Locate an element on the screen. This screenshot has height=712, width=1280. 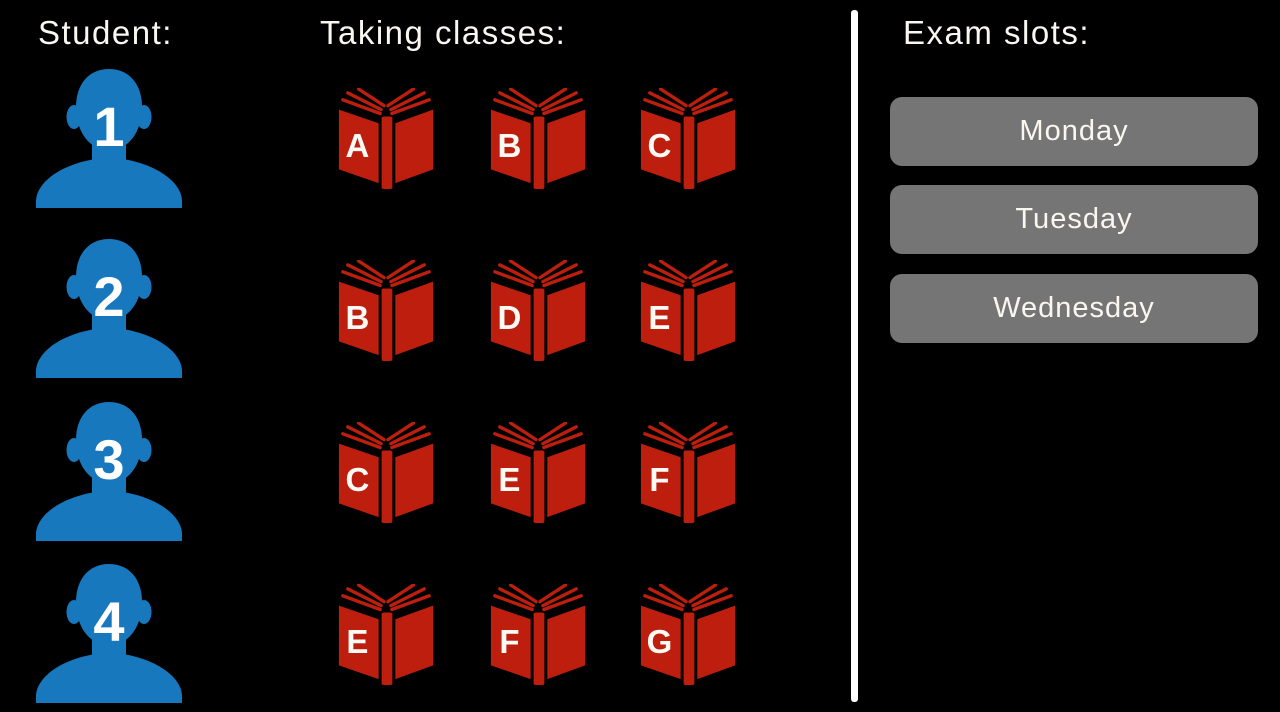
exam-slot-label: Monday is located at coordinates (1074, 131).